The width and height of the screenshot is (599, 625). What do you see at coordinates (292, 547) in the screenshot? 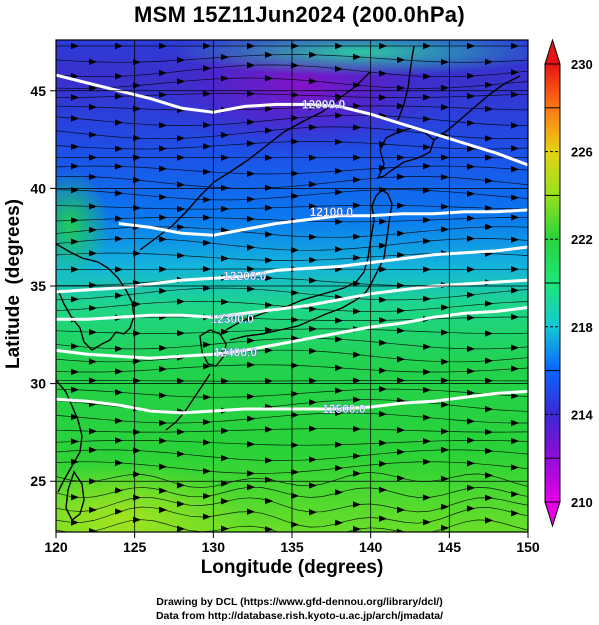
I see `x-tick-label: 135` at bounding box center [292, 547].